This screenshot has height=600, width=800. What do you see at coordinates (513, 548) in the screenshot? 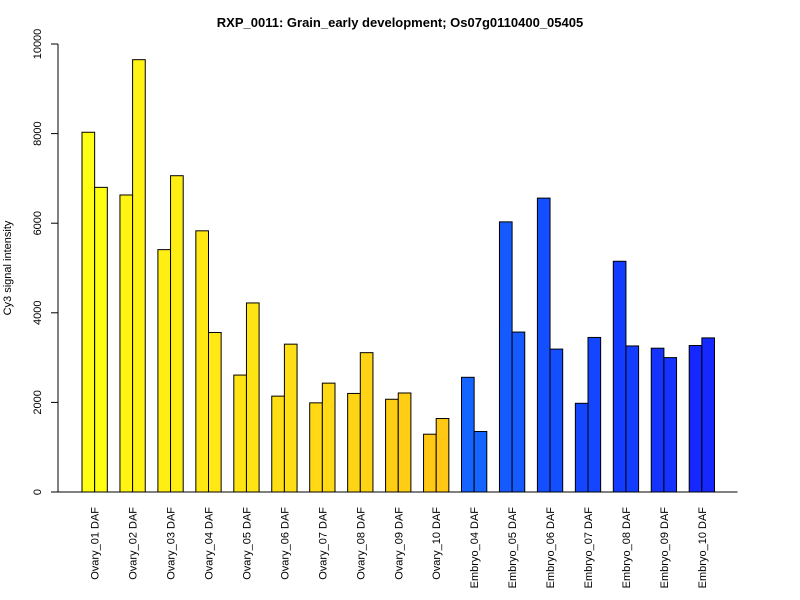
I see `x-tick-label: Embryo_05 DAF` at bounding box center [513, 548].